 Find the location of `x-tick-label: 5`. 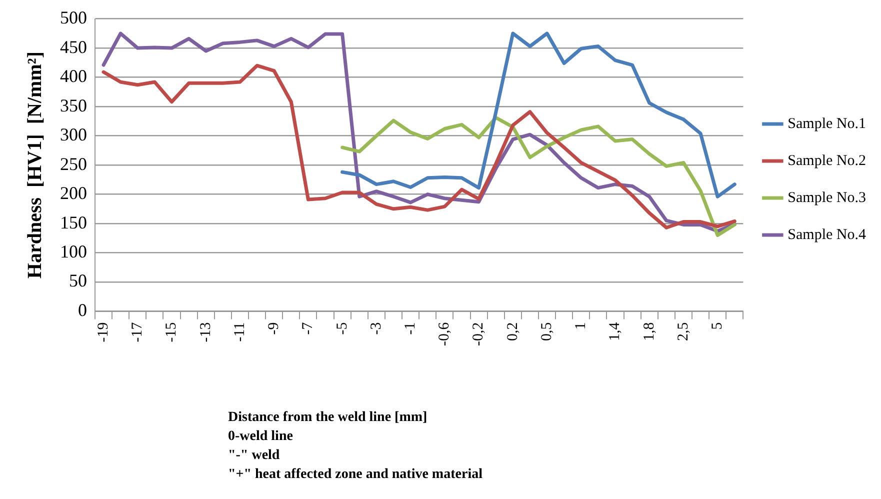

x-tick-label: 5 is located at coordinates (718, 326).